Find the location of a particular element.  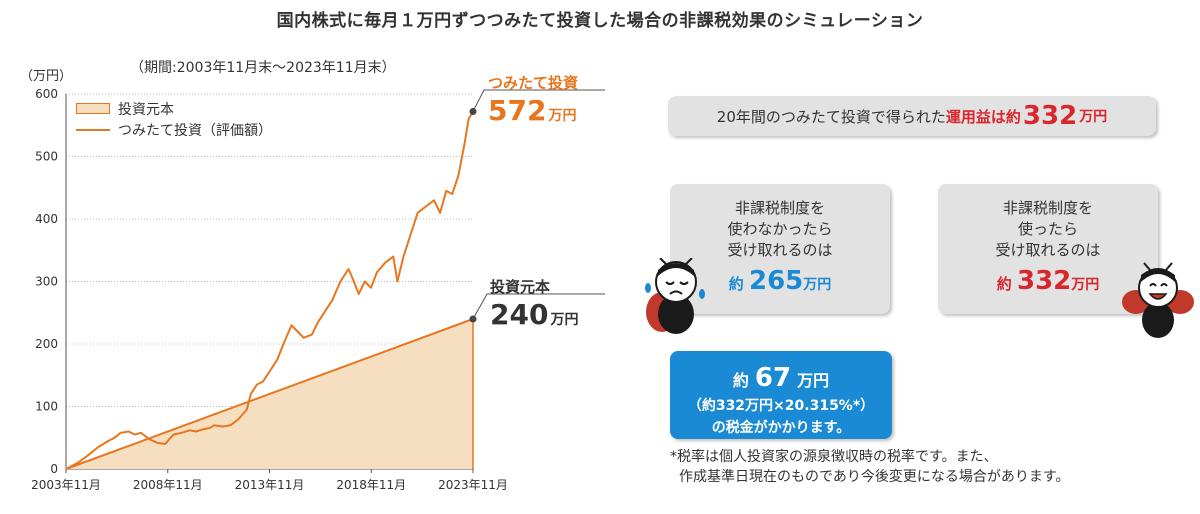

y-tick-label: 200 is located at coordinates (46, 344).